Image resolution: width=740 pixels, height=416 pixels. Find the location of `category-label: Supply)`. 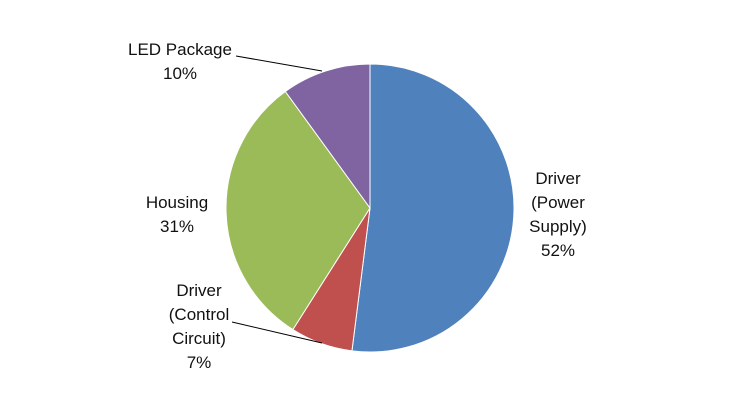

category-label: Supply) is located at coordinates (558, 226).